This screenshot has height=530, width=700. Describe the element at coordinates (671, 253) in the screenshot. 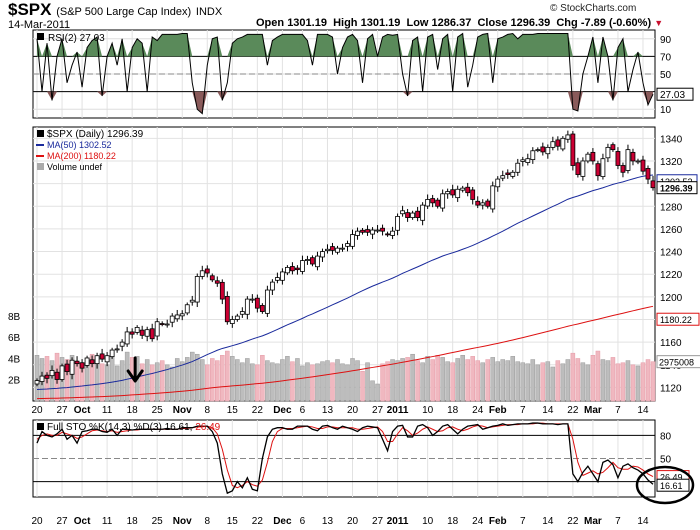

I see `price-tick-label: 1240` at that location.